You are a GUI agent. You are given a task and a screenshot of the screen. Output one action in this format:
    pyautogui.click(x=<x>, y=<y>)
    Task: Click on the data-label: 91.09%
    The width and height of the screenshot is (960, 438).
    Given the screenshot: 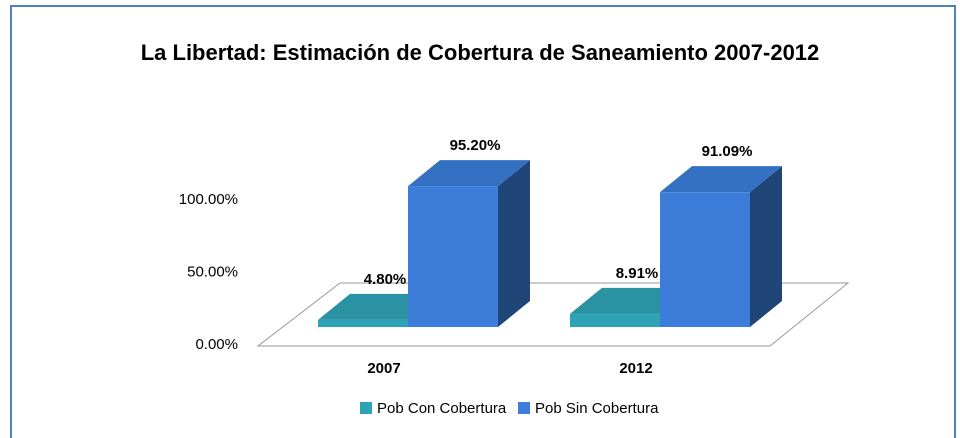 What is the action you would take?
    pyautogui.click(x=727, y=151)
    